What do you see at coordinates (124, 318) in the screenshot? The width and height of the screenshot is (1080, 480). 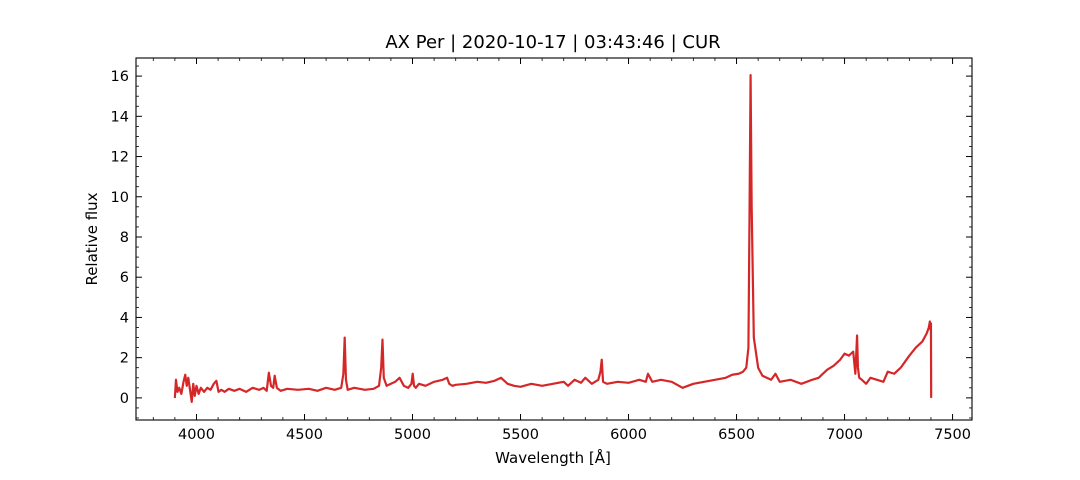 I see `y-tick-label-4: 4` at bounding box center [124, 318].